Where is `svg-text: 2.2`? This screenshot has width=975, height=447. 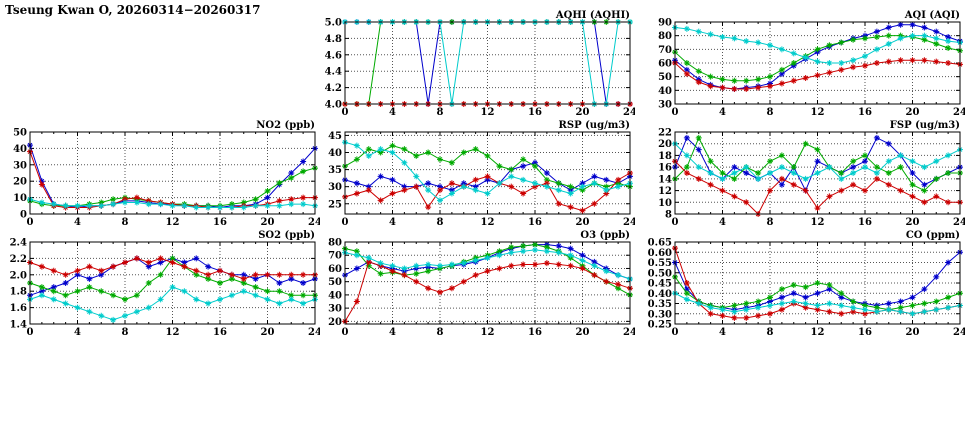
svg-text: 2.2 is located at coordinates (18, 259).